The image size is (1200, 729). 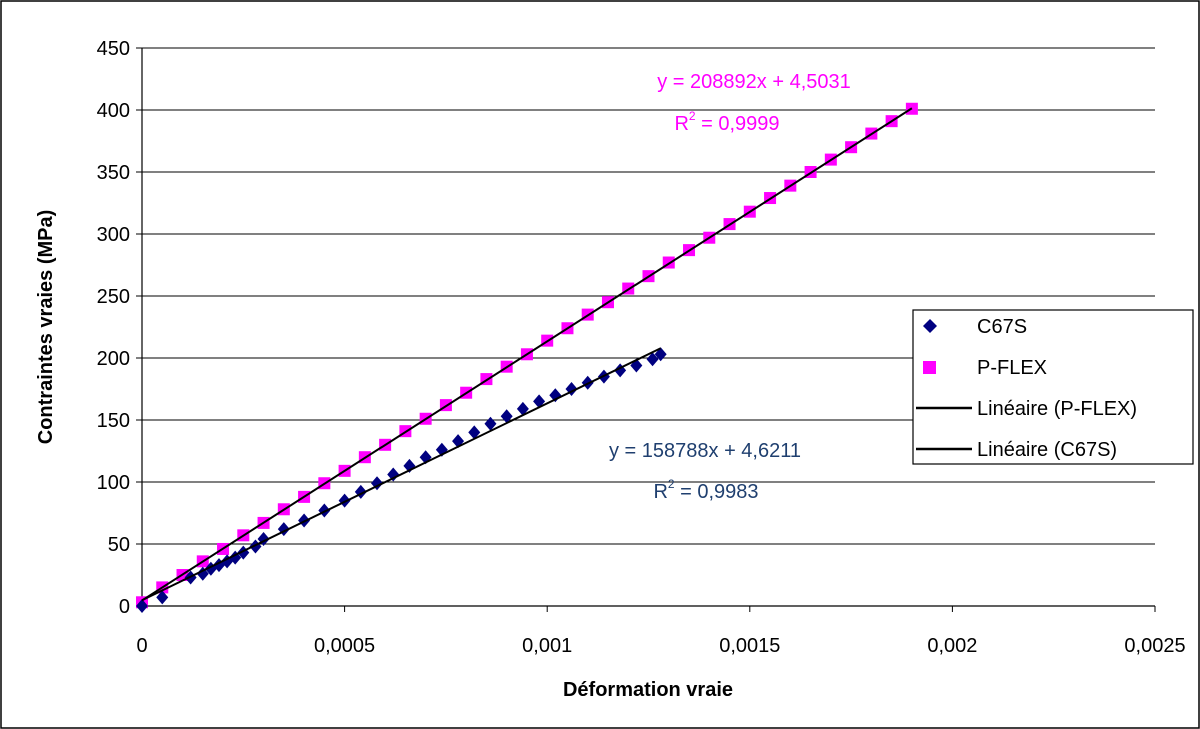 What do you see at coordinates (1154, 646) in the screenshot?
I see `x-tick-label: 0,0025` at bounding box center [1154, 646].